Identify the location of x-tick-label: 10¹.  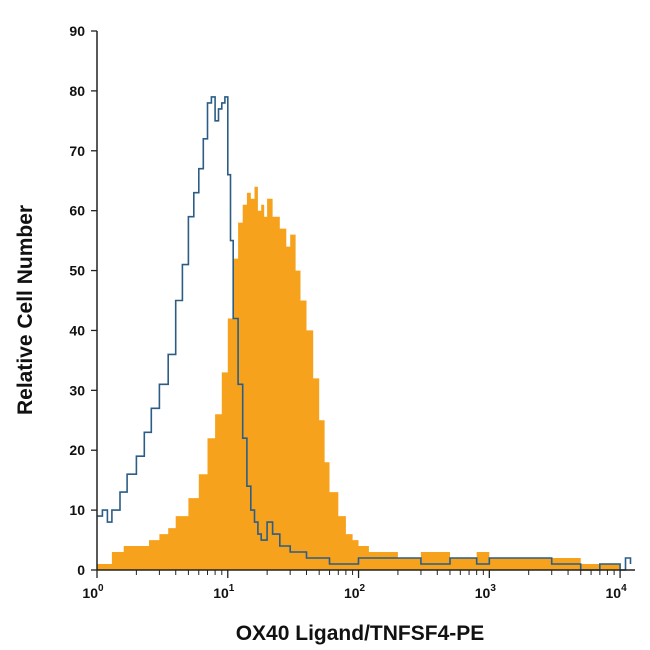
(224, 592).